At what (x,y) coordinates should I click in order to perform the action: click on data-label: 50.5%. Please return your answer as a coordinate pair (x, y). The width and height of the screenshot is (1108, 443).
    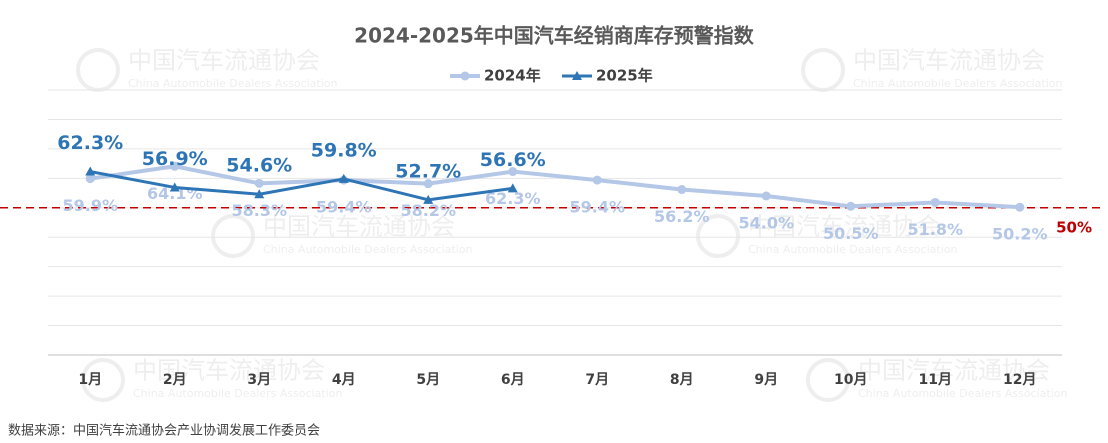
    Looking at the image, I should click on (851, 233).